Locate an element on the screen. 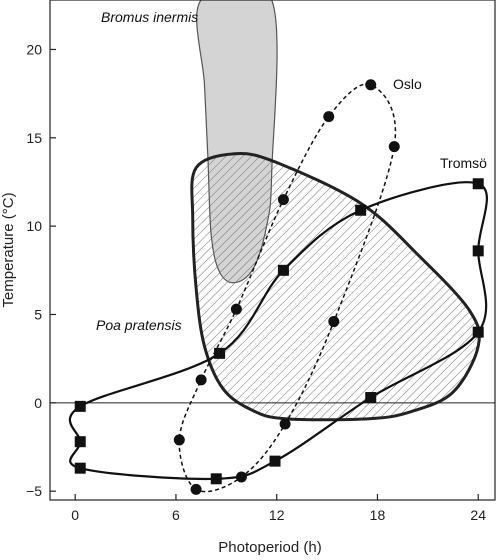 The height and width of the screenshot is (560, 500). x-tick-label: 6 is located at coordinates (176, 515).